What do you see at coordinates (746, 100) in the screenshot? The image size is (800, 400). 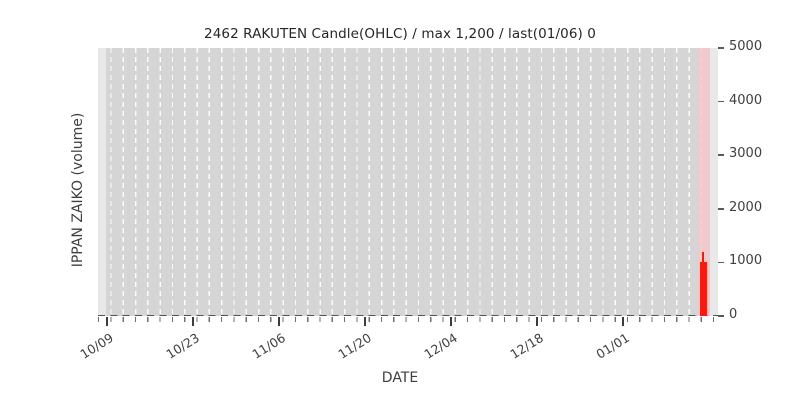 I see `y-tick-label: 4000` at bounding box center [746, 100].